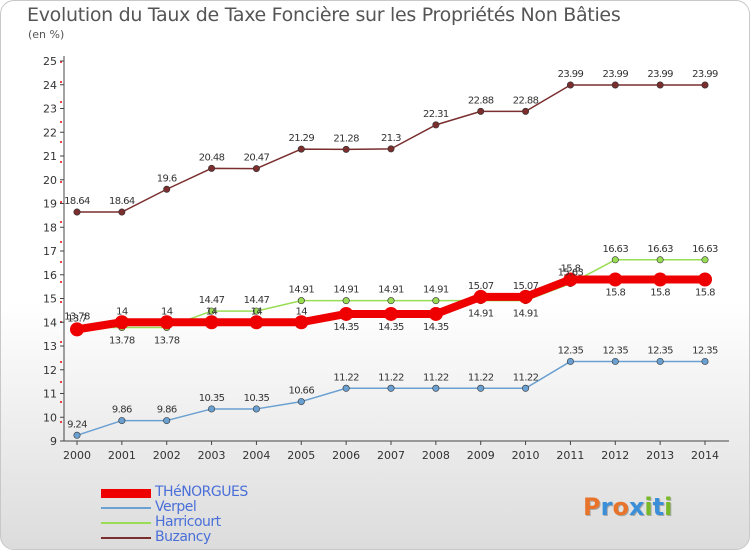 The height and width of the screenshot is (550, 750). What do you see at coordinates (391, 455) in the screenshot?
I see `x-tick-label: 2007` at bounding box center [391, 455].